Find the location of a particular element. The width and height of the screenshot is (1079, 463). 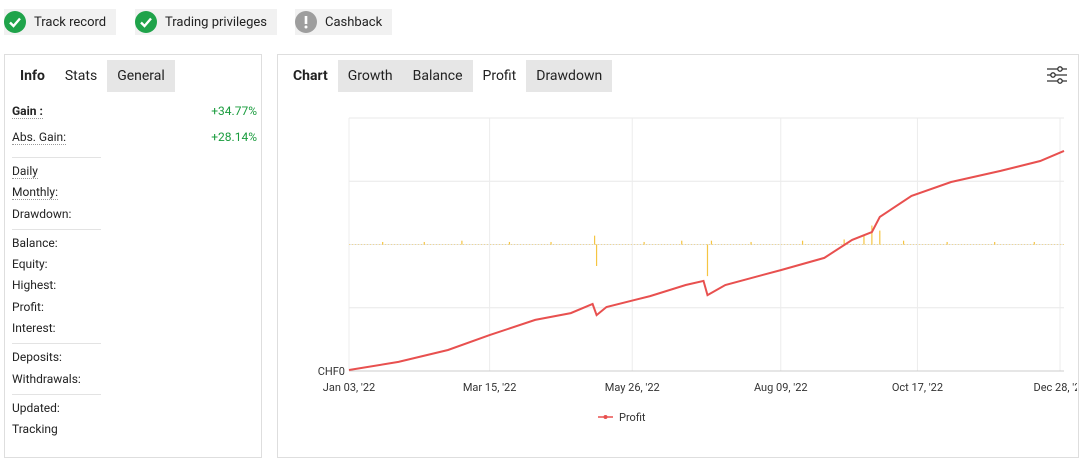

info-group: Gain : +34.77% Abs. Gain: +28.14% is located at coordinates (134, 128).